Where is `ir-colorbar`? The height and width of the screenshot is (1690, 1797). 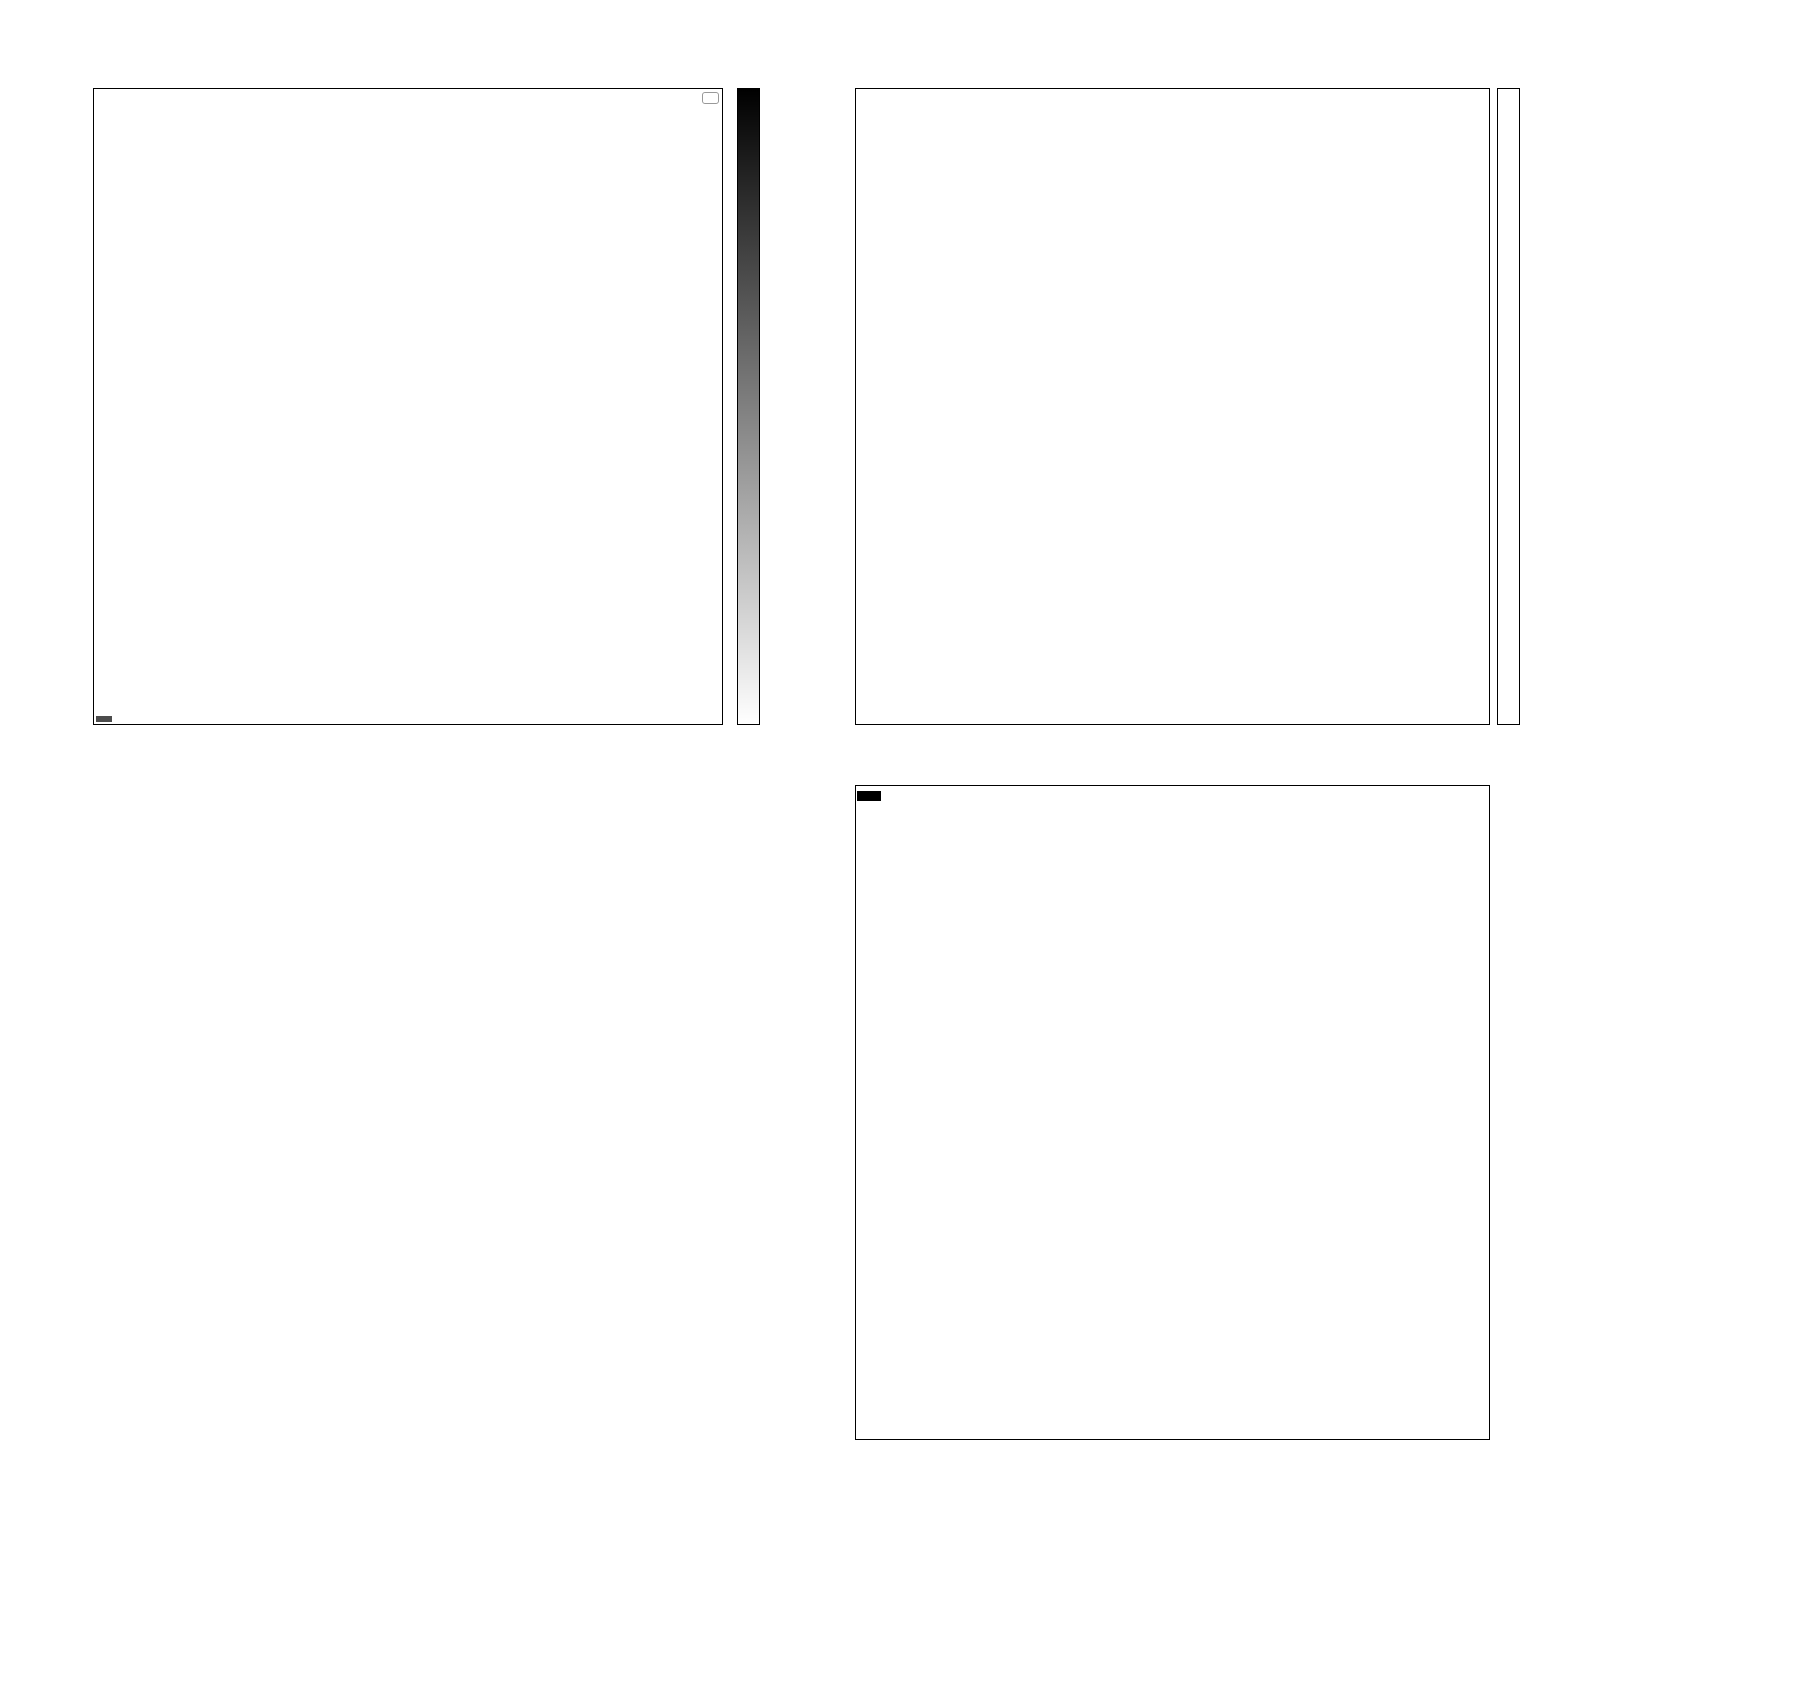
ir-colorbar is located at coordinates (1508, 406).